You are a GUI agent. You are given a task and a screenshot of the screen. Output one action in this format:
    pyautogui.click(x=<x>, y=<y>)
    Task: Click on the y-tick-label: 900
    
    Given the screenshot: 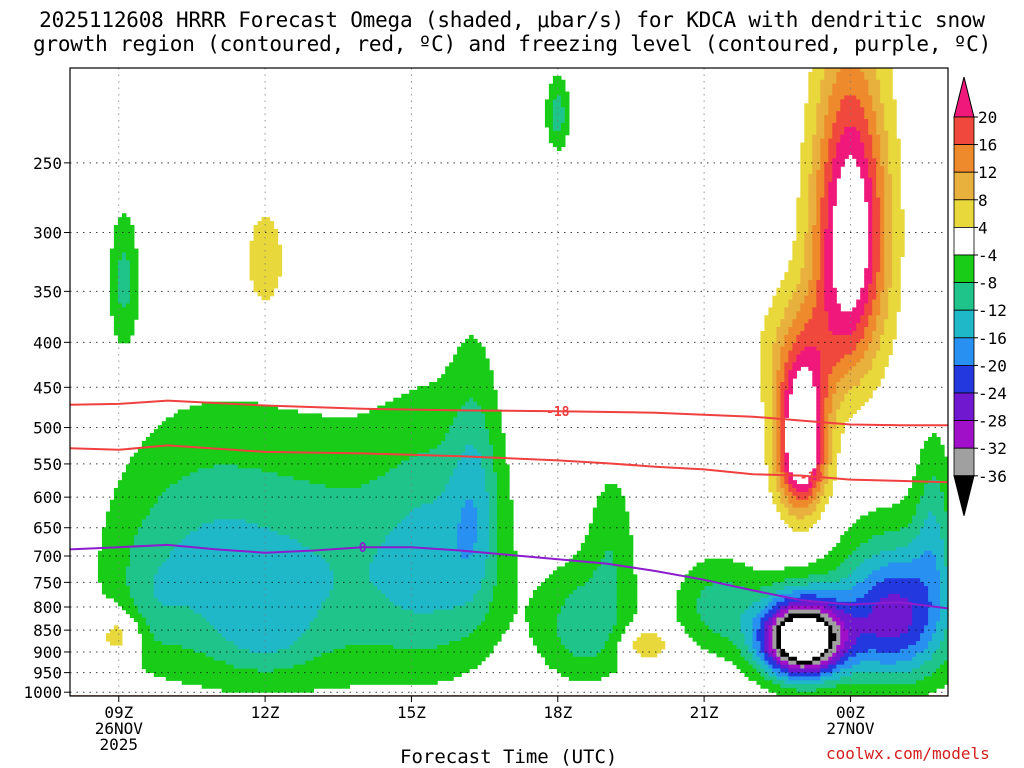 What is the action you would take?
    pyautogui.click(x=47, y=652)
    